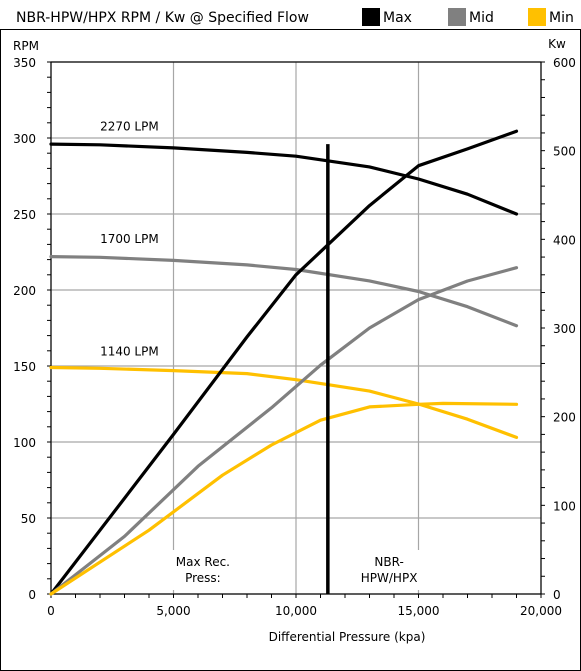 The image size is (581, 671). Describe the element at coordinates (564, 63) in the screenshot. I see `y-right-tick-label: 600` at that location.